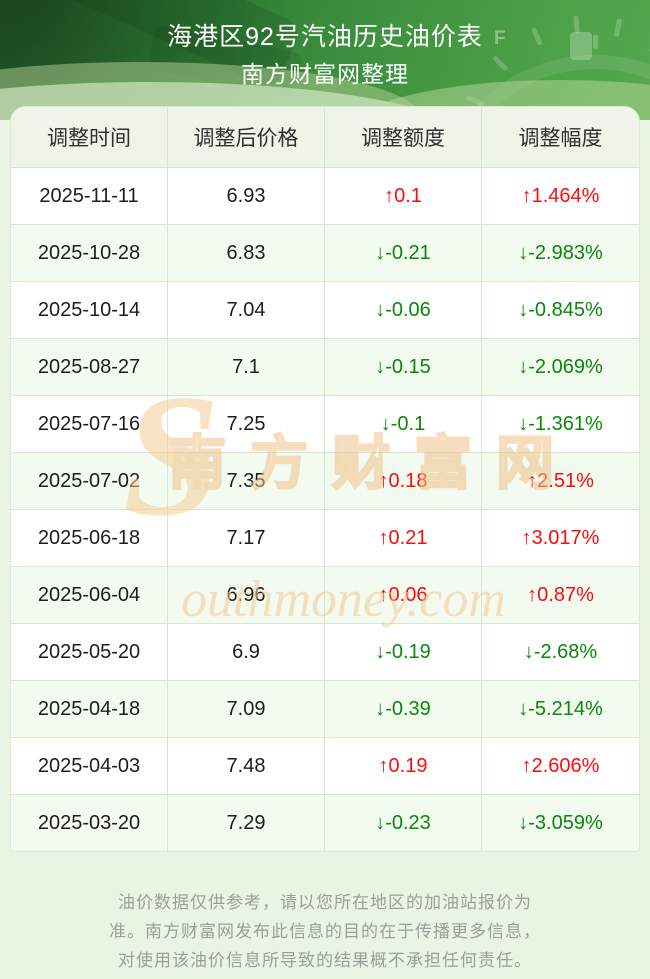 The height and width of the screenshot is (979, 650). What do you see at coordinates (403, 310) in the screenshot?
I see `cell-change-amount: ↓-0.06` at bounding box center [403, 310].